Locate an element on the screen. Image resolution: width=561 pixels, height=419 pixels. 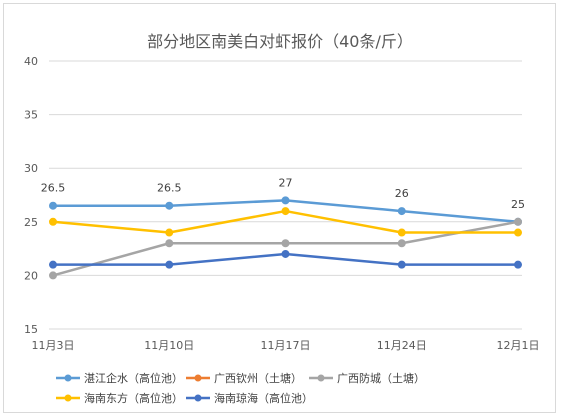
y-tick-label: 40 is located at coordinates (31, 61).